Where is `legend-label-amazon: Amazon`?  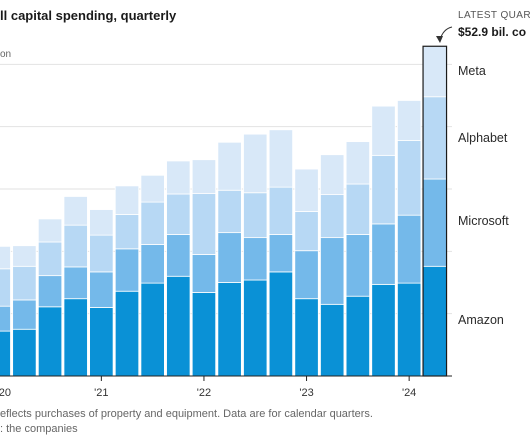 legend-label-amazon: Amazon is located at coordinates (481, 320).